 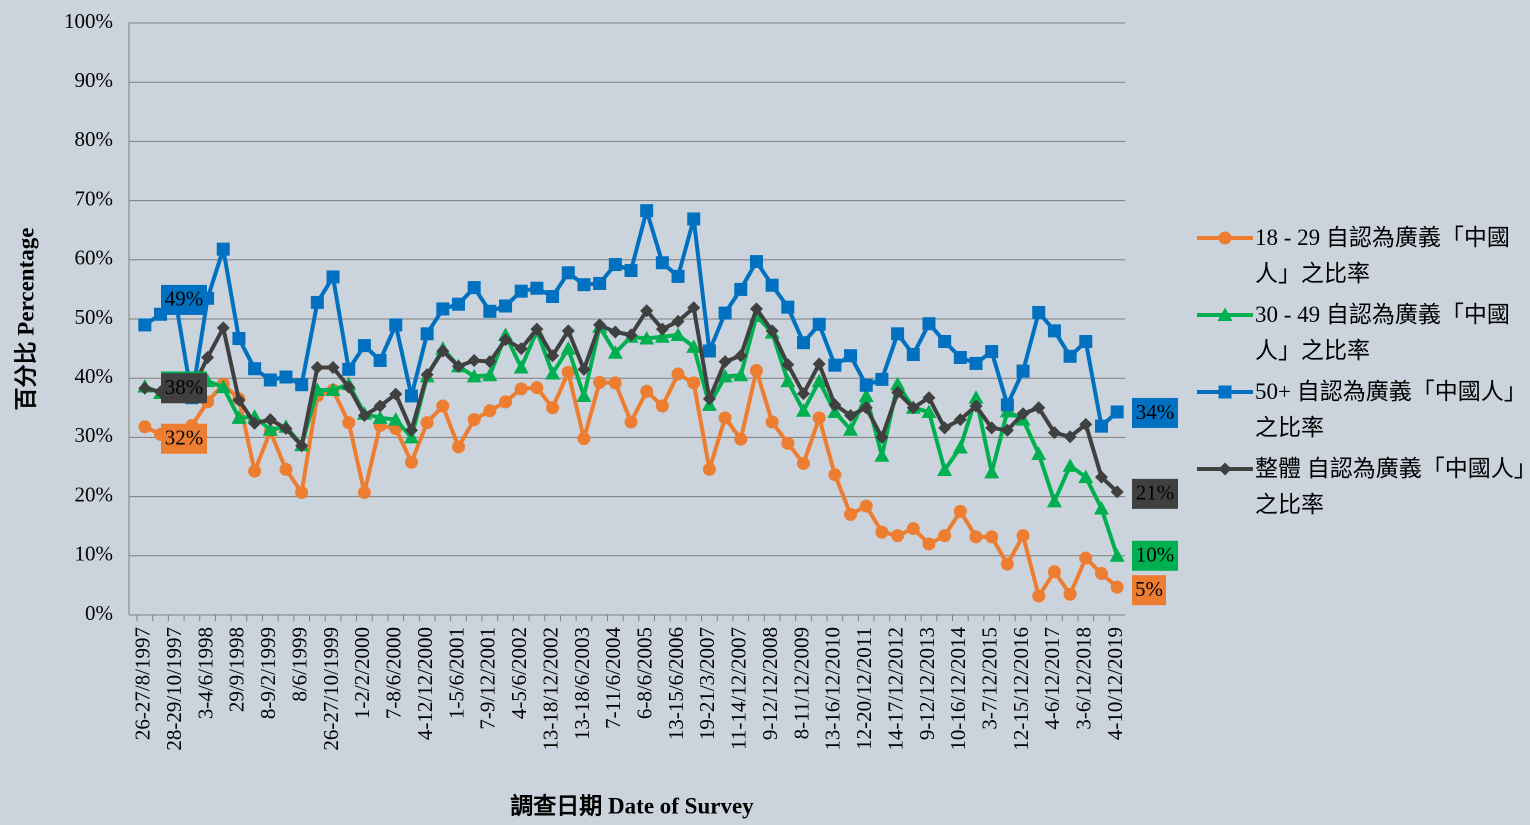 What do you see at coordinates (1382, 255) in the screenshot?
I see `legend-label: 18 - 29 自認為廣義「中國人」之比率` at bounding box center [1382, 255].